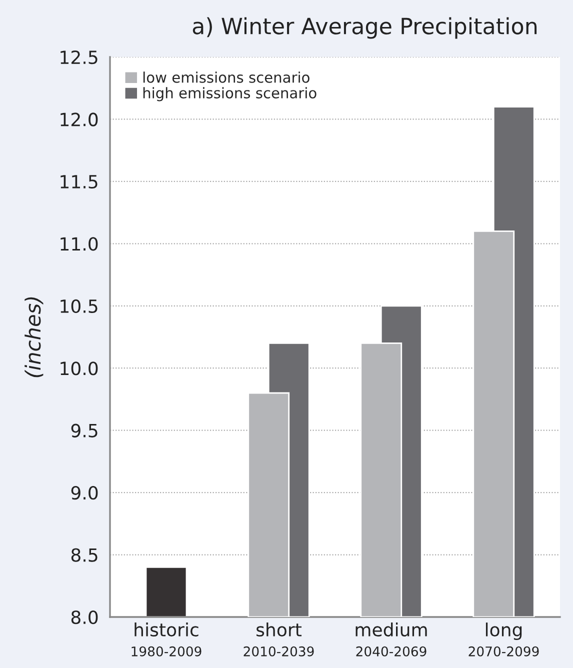  Describe the element at coordinates (79, 244) in the screenshot. I see `y-tick-label: 11.0` at that location.